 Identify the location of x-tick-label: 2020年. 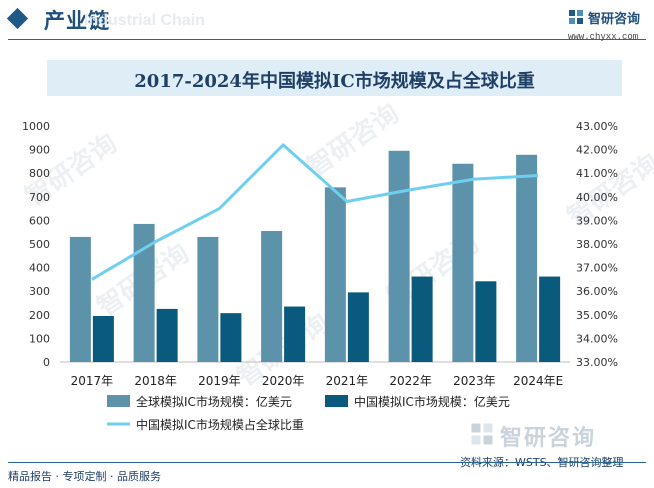
(283, 381).